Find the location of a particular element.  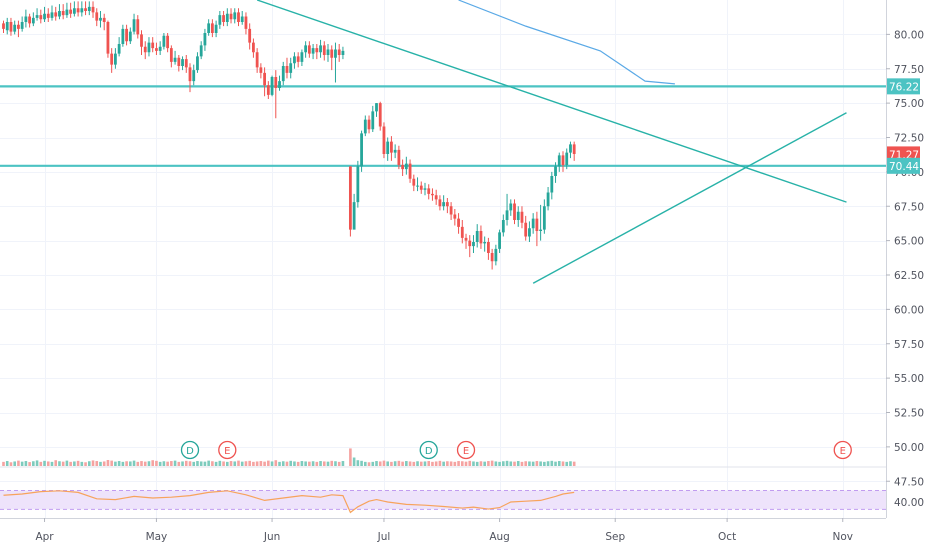

event-label: E is located at coordinates (466, 451).